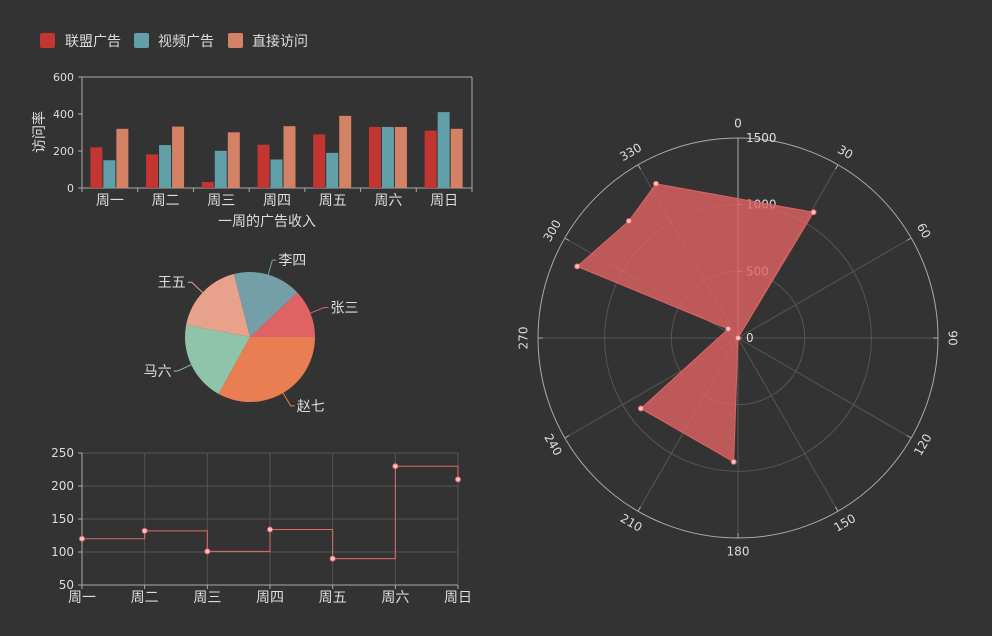  Describe the element at coordinates (344, 309) in the screenshot. I see `pie-label: 张三` at that location.